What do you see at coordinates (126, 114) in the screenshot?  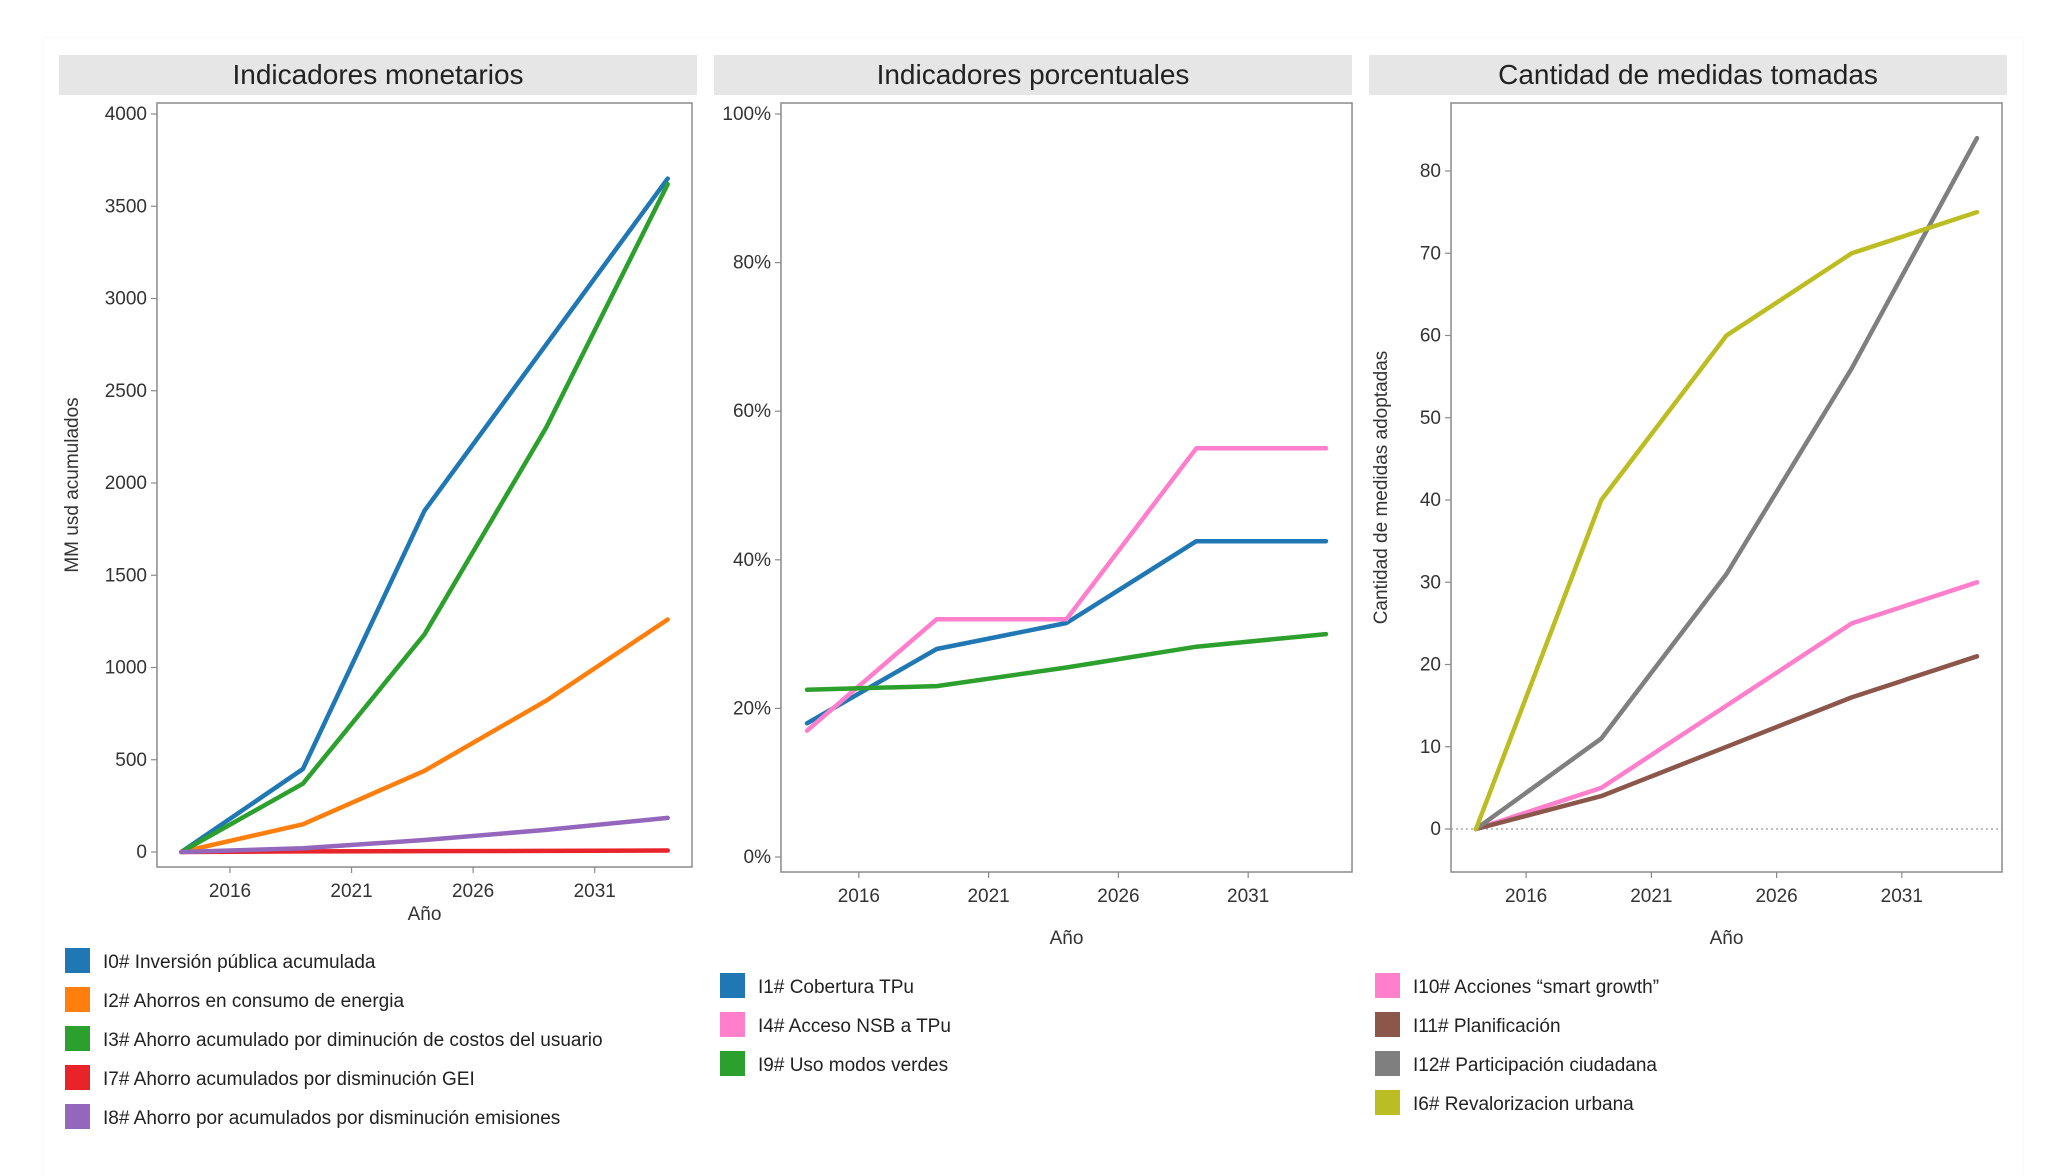 I see `y-tick-label: 4000` at bounding box center [126, 114].